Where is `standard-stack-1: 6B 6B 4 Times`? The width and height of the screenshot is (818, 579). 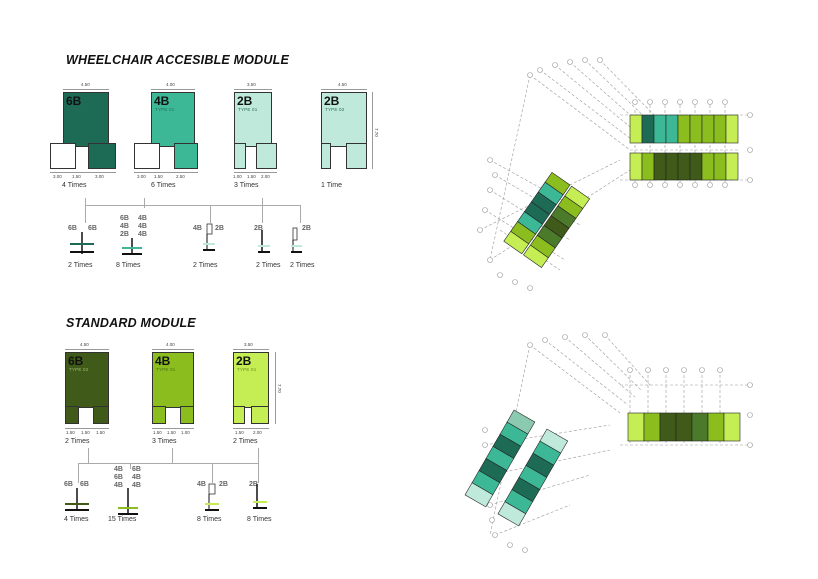
standard-stack-1: 6B 6B 4 Times is located at coordinates (82, 503).